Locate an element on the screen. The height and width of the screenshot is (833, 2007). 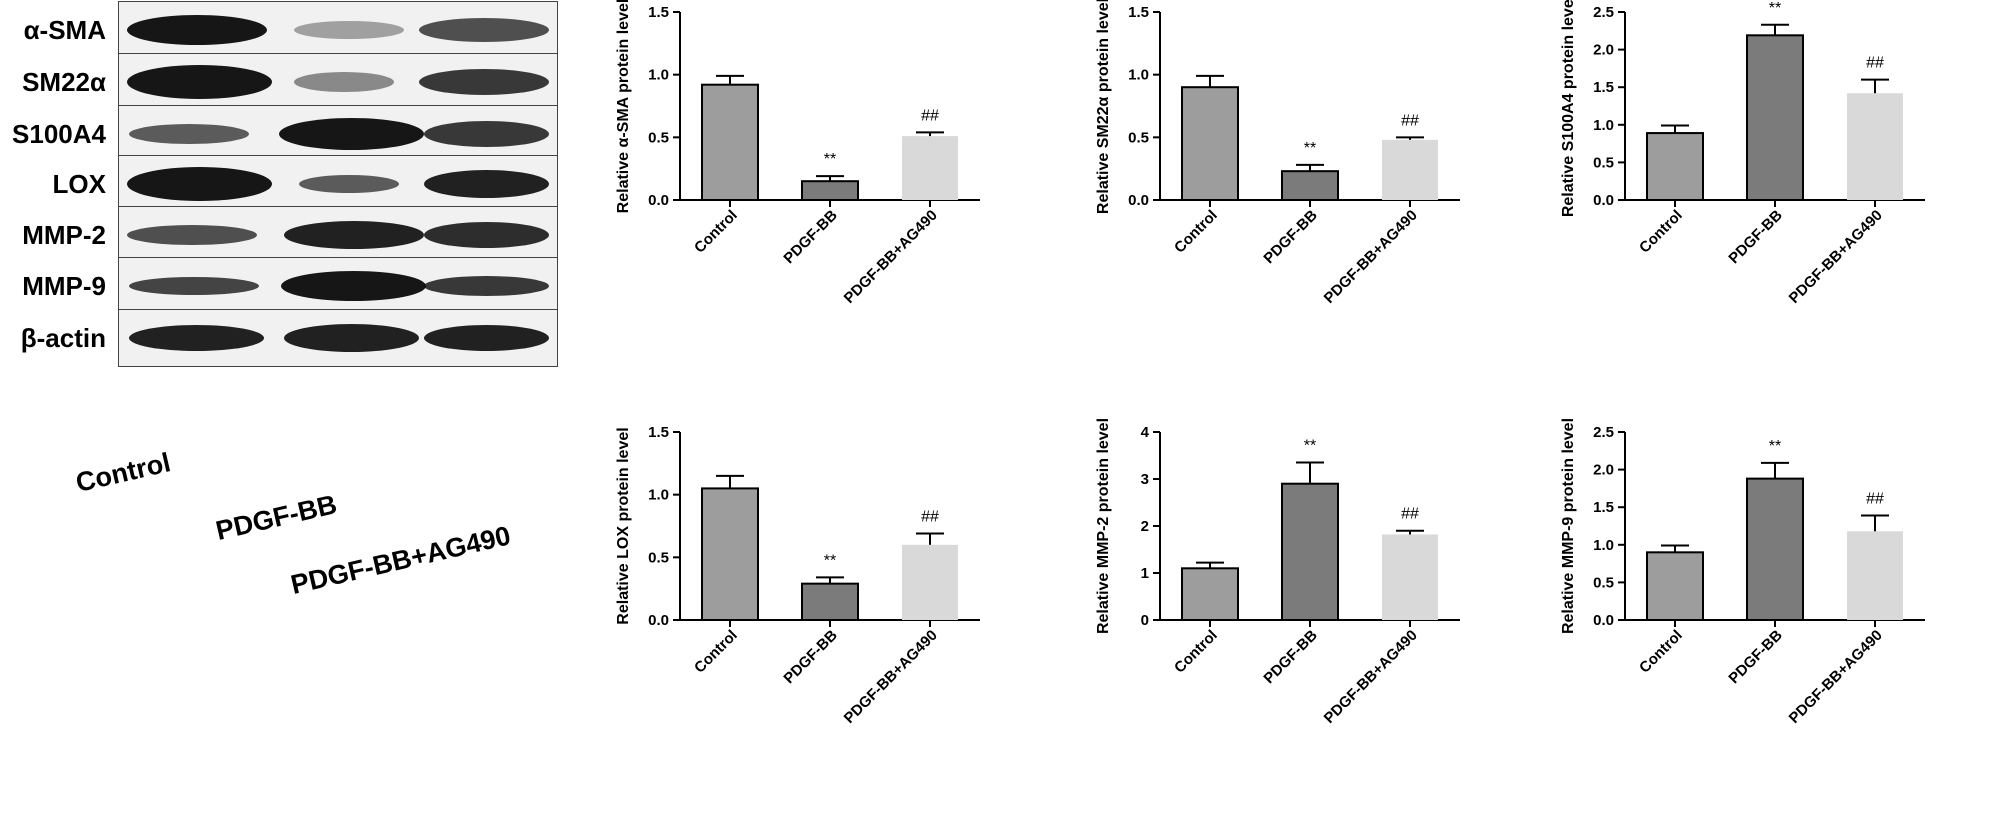
blot-row-label: β-actin is located at coordinates (63, 338).